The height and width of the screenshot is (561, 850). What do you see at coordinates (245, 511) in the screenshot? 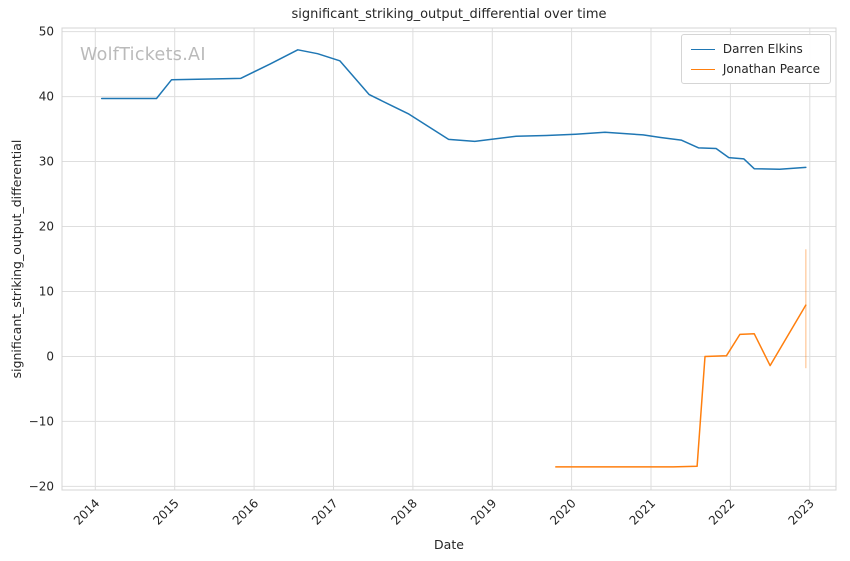
I see `x-tick-label: 2016` at bounding box center [245, 511].